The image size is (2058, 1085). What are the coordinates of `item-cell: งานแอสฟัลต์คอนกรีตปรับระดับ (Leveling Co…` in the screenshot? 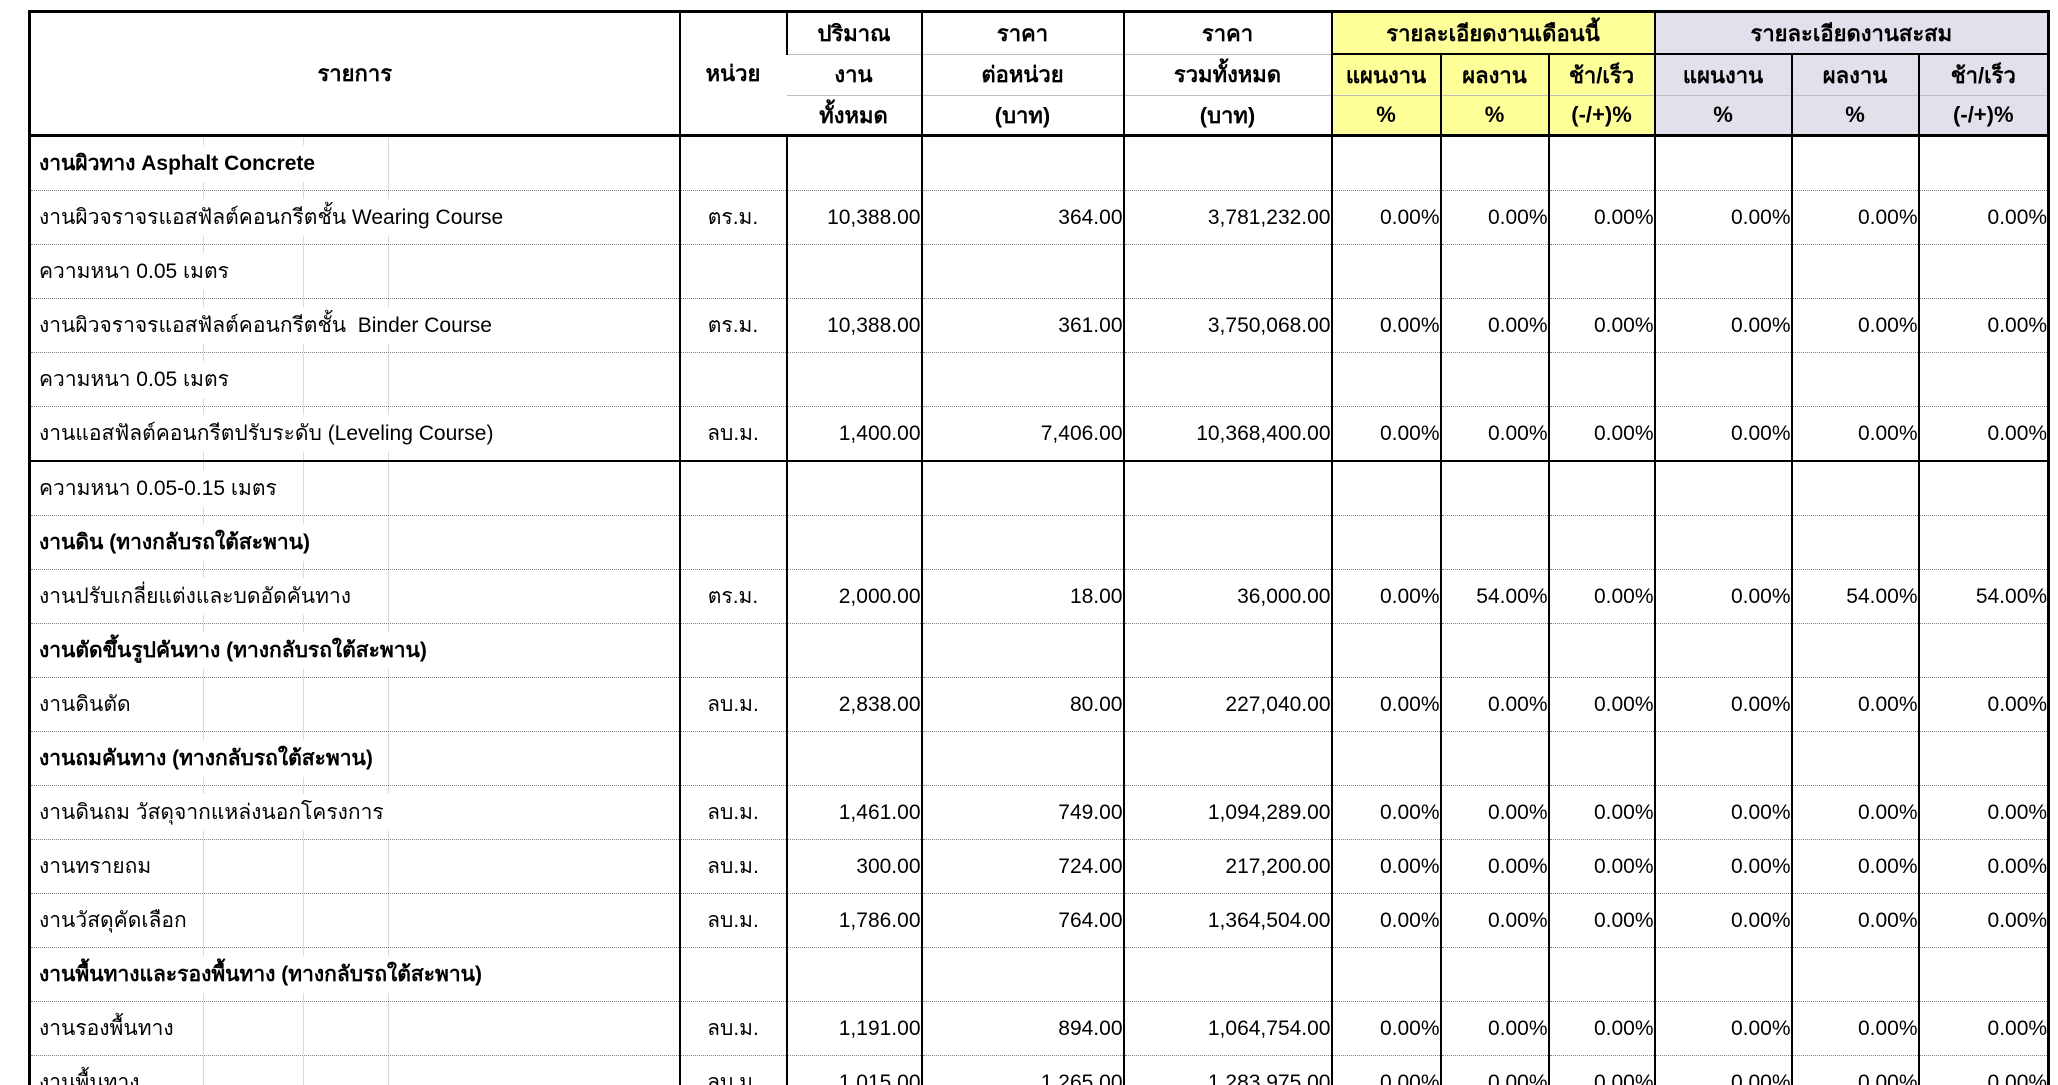 It's located at (354, 434).